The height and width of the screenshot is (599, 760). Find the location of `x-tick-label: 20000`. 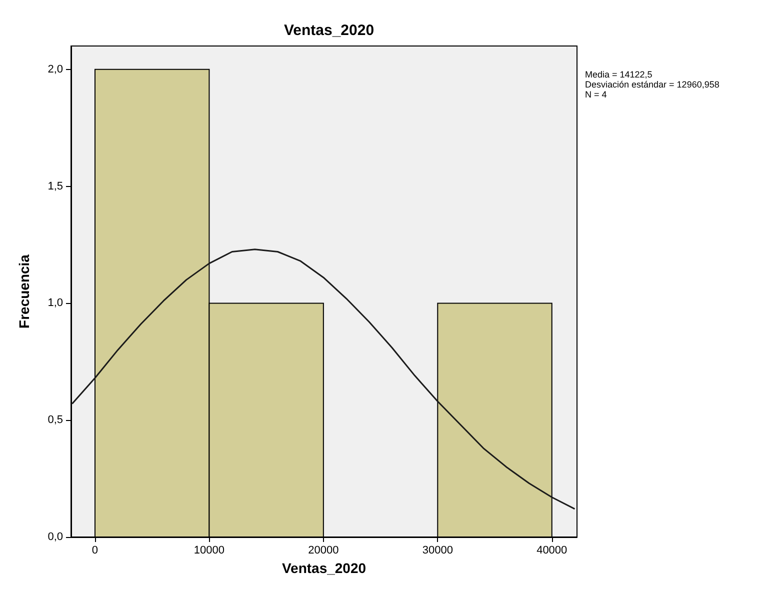

x-tick-label: 20000 is located at coordinates (323, 550).